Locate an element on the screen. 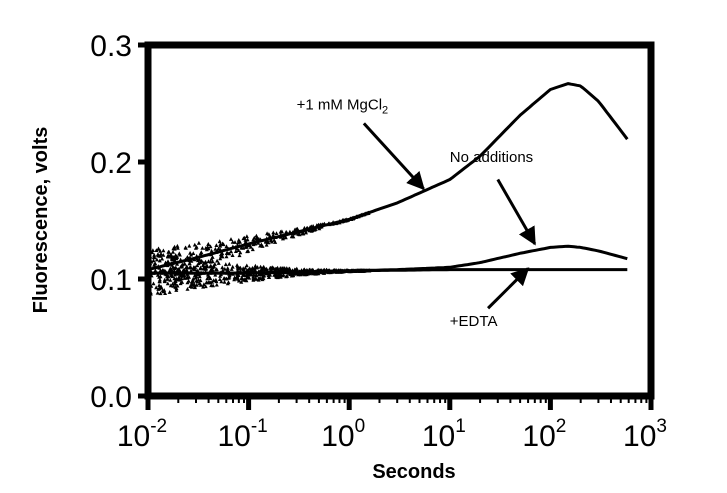  y-axis-title: Fluorescence, volts is located at coordinates (41, 220).